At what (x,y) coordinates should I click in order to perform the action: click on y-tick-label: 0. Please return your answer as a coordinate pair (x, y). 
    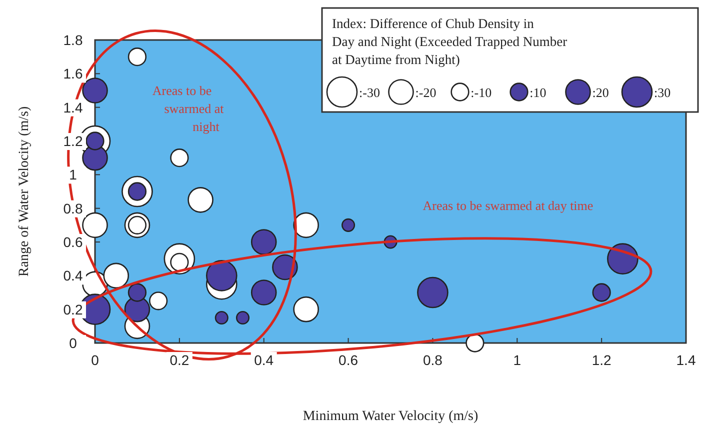
    Looking at the image, I should click on (73, 343).